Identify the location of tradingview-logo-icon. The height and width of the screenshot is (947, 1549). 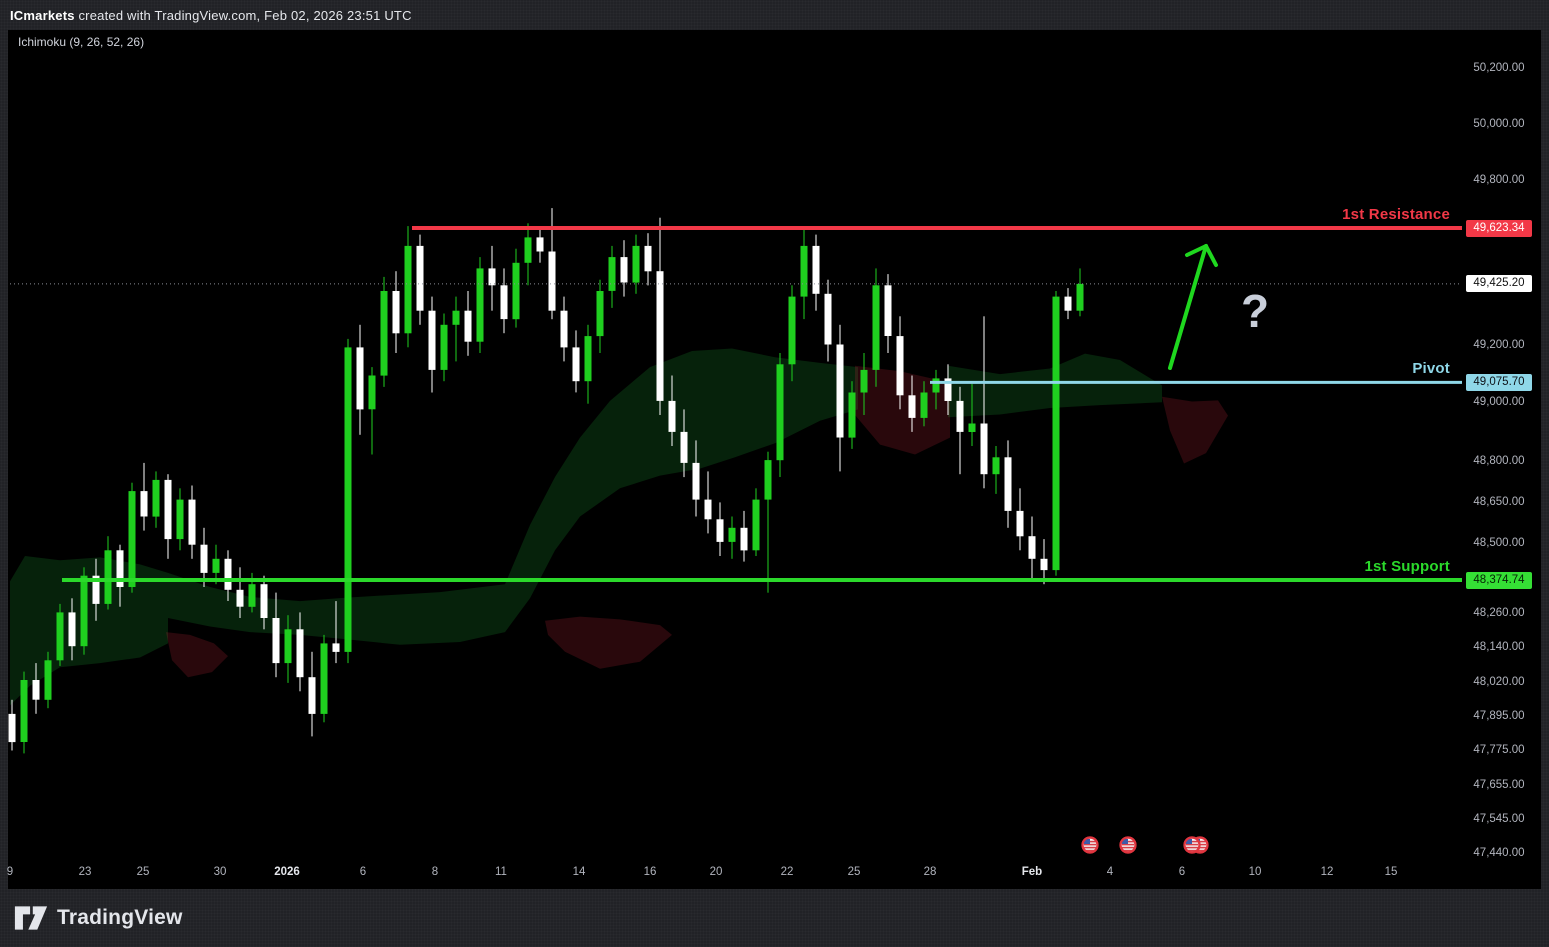
(31, 918).